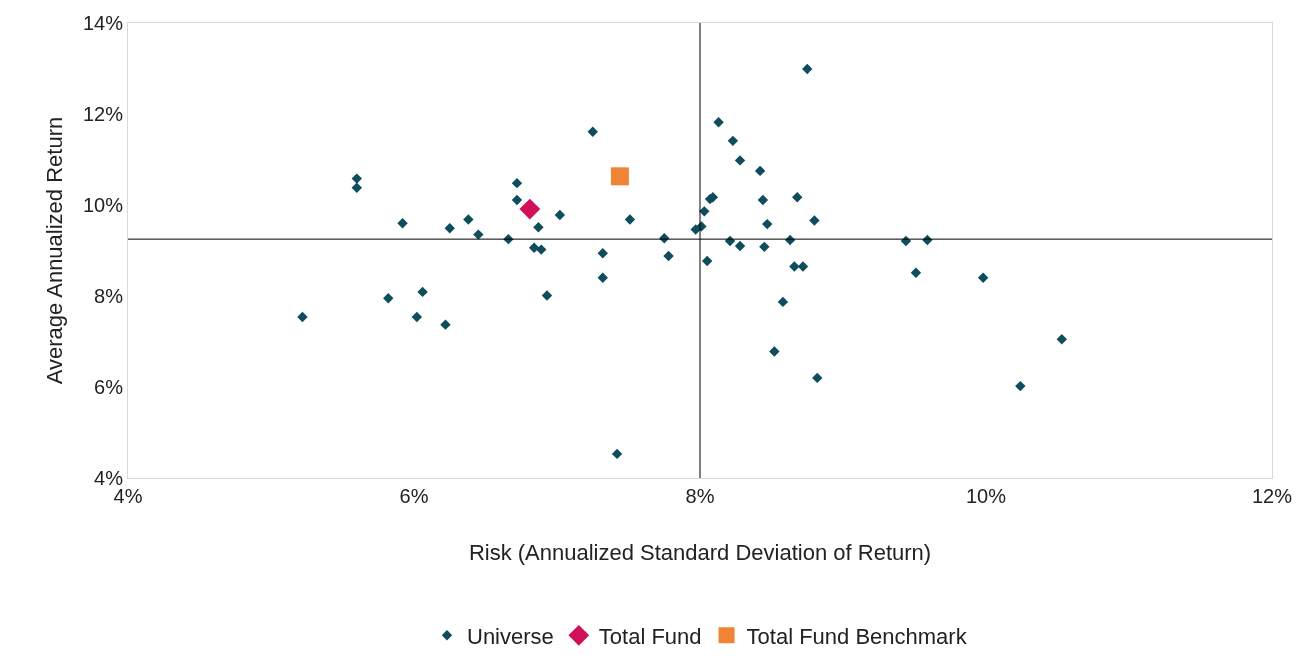  I want to click on x-axis-title: Risk (Annualized Standard Deviation of Return), so click(700, 552).